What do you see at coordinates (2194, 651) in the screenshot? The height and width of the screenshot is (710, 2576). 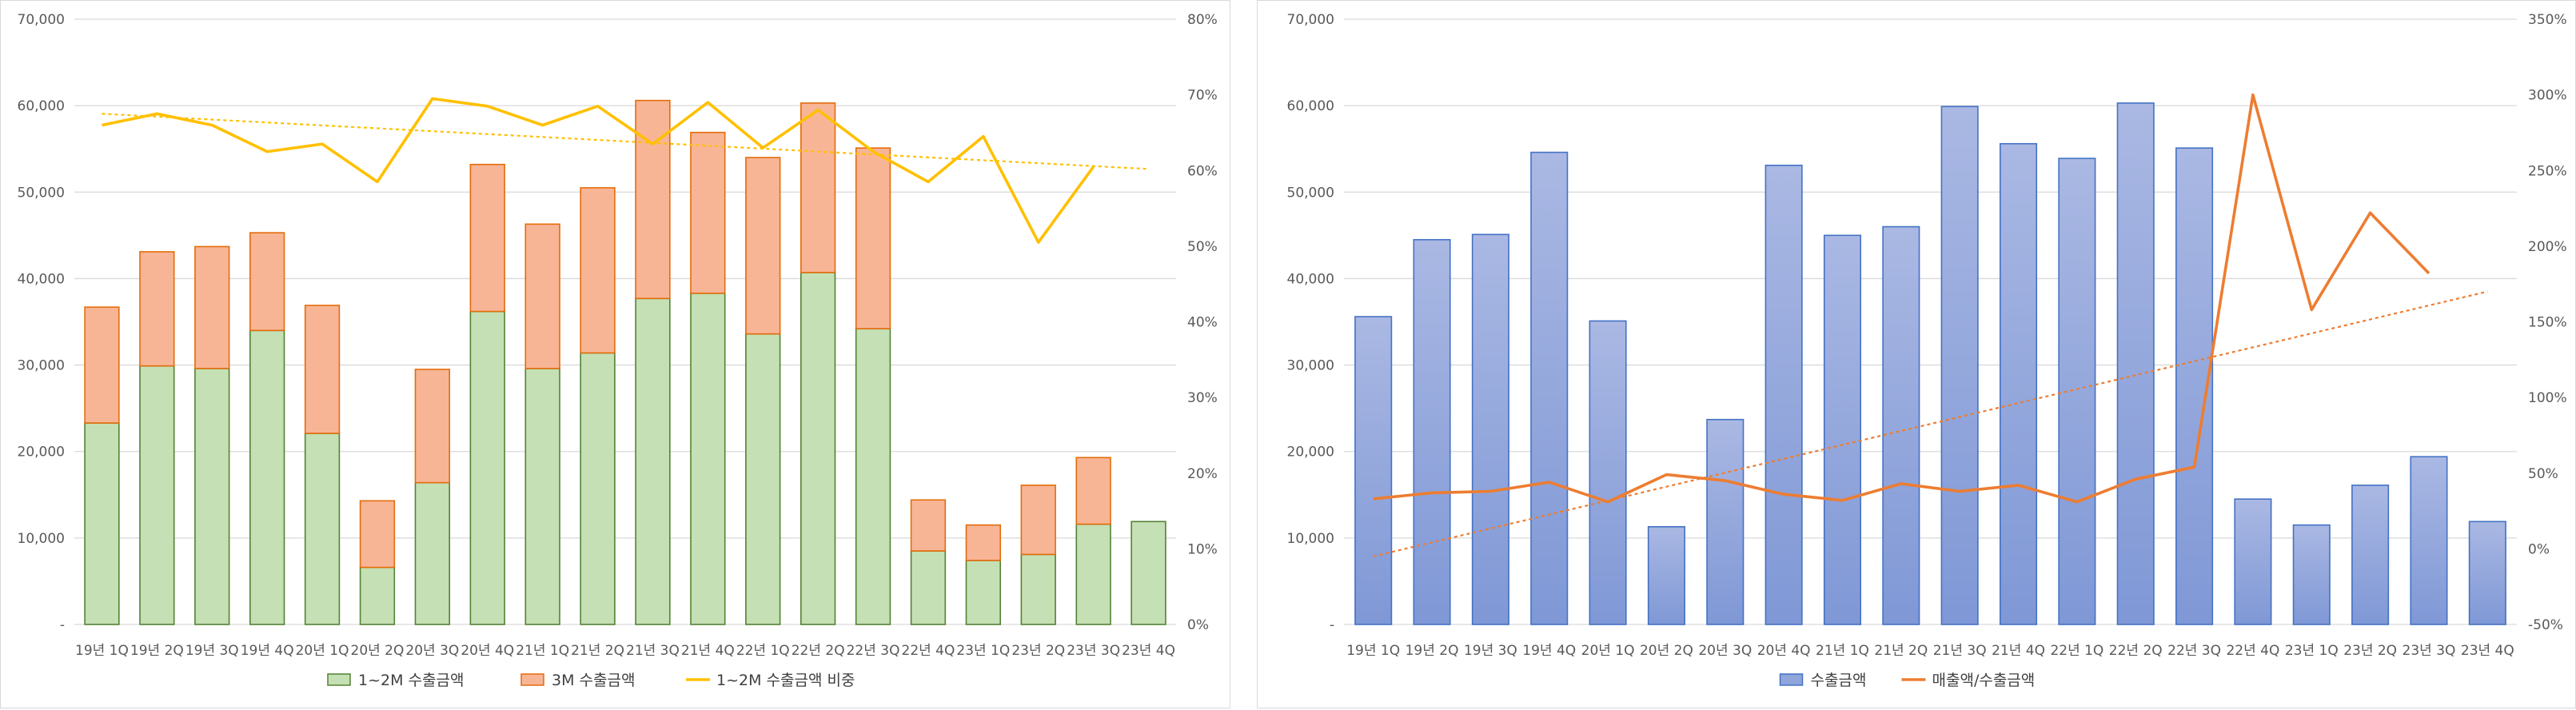 I see `x-tick-label: 22년 3Q` at bounding box center [2194, 651].